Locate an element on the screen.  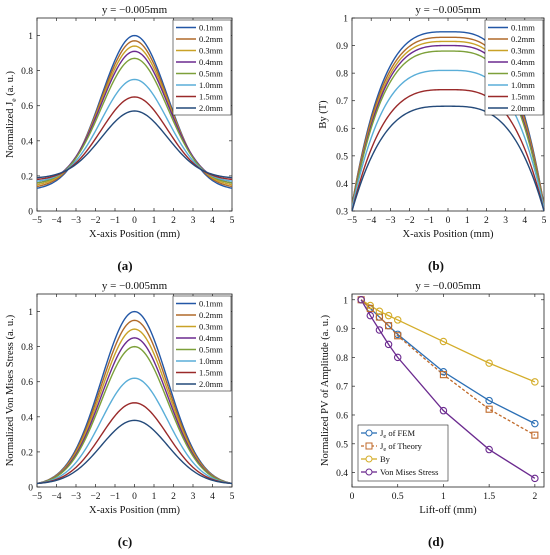
y-axis-label: Normalized Je (a. u.) is located at coordinates (11, 114).